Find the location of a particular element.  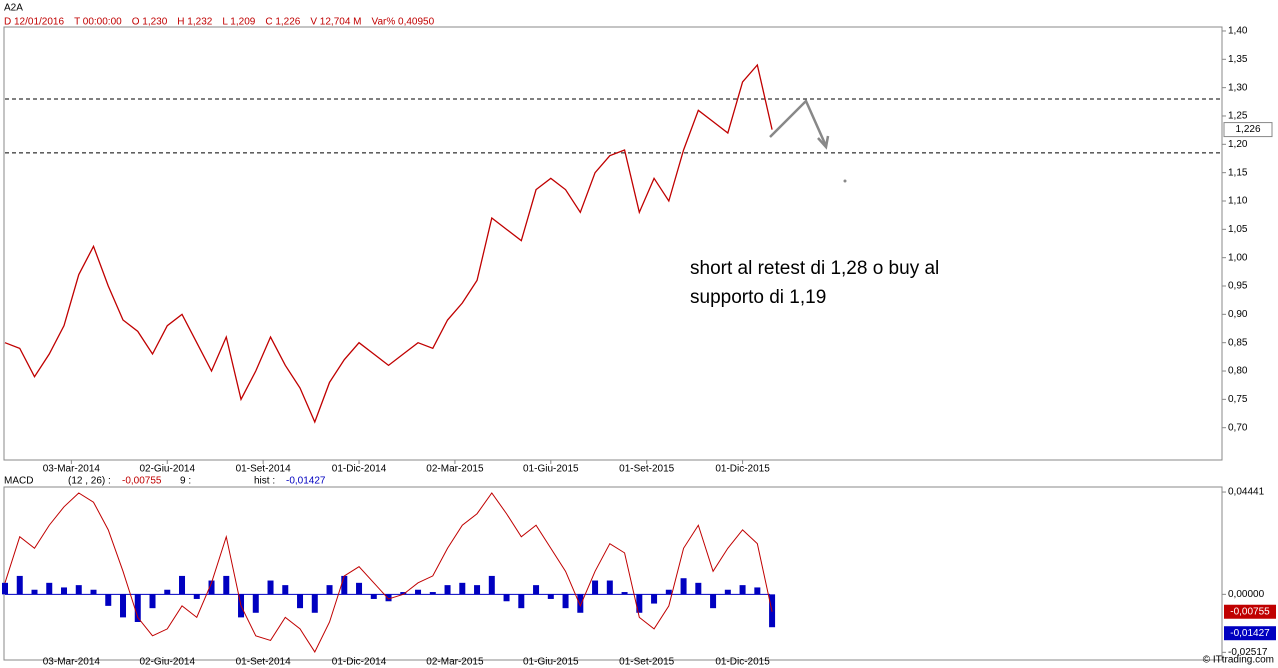

y-tick-label: 0,70 is located at coordinates (1238, 427).